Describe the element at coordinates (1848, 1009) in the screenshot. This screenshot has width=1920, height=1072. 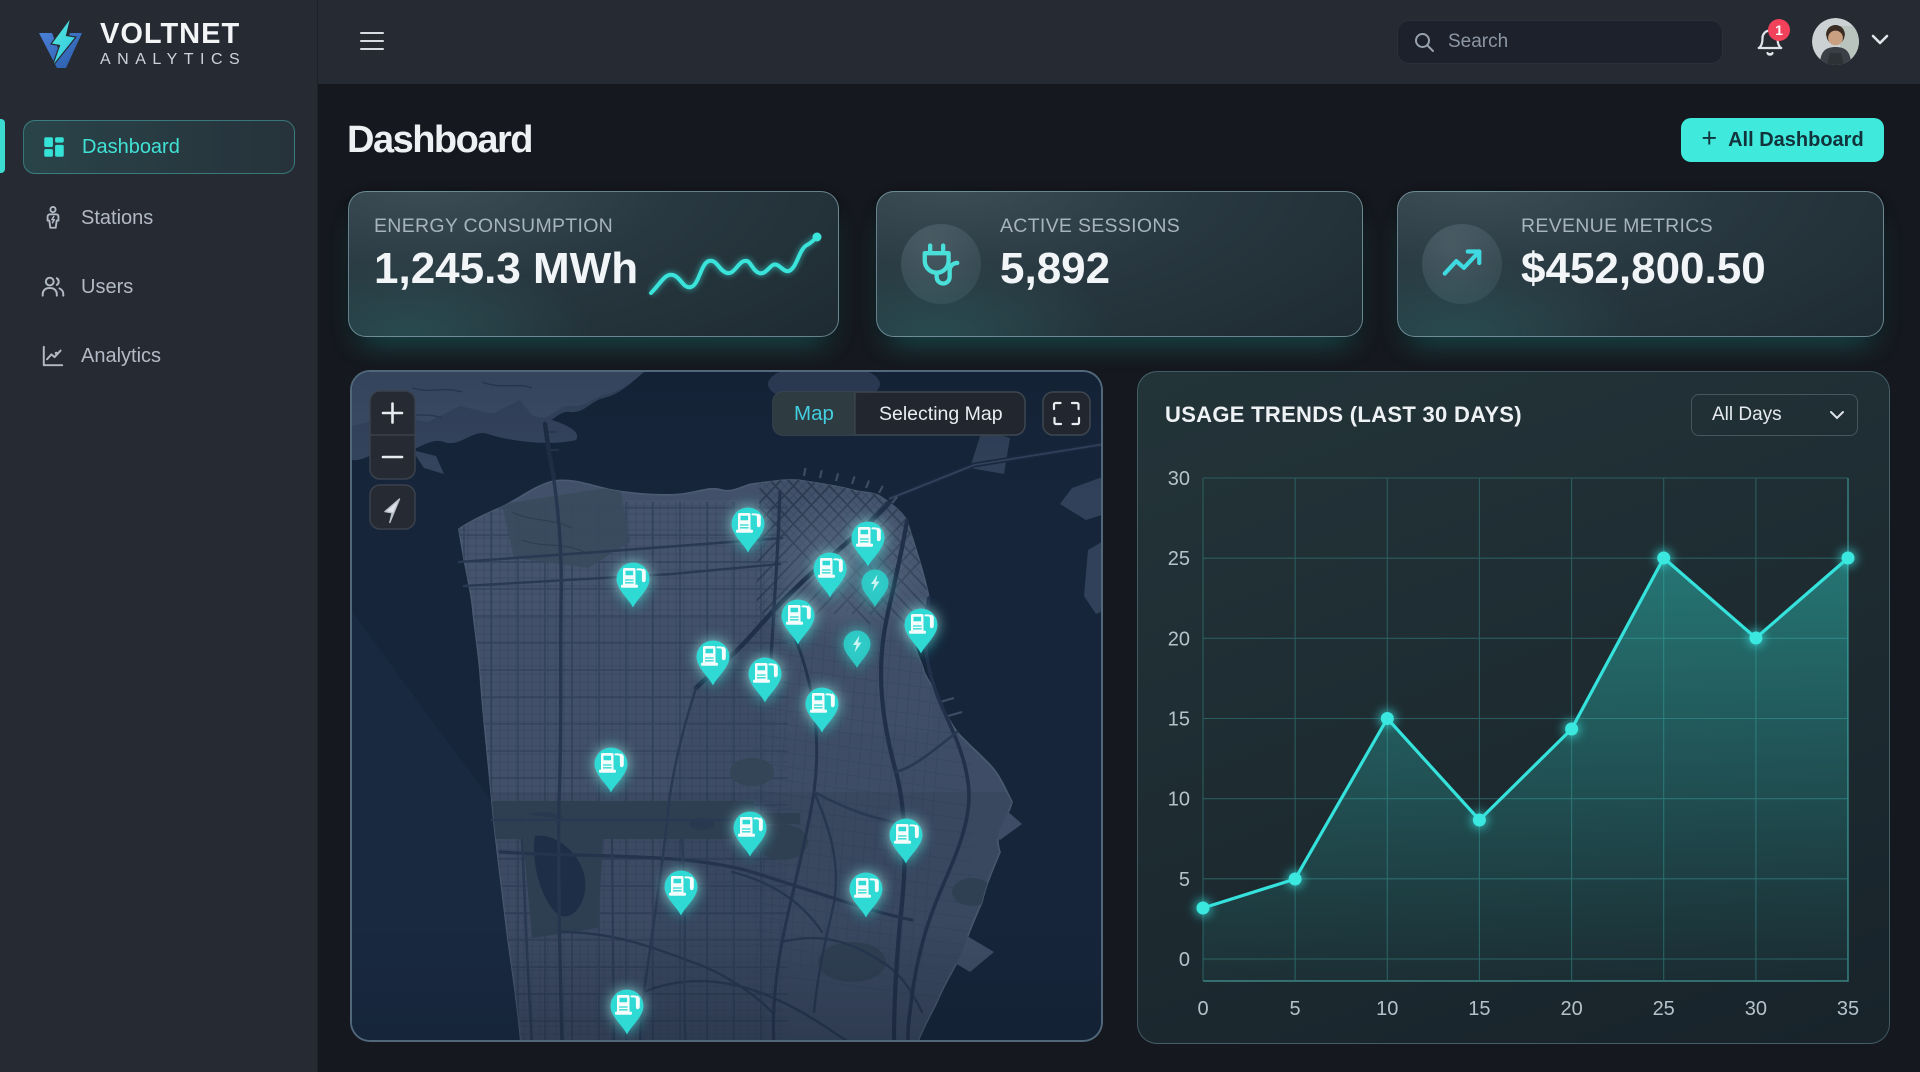
I see `svg-text: 35` at that location.